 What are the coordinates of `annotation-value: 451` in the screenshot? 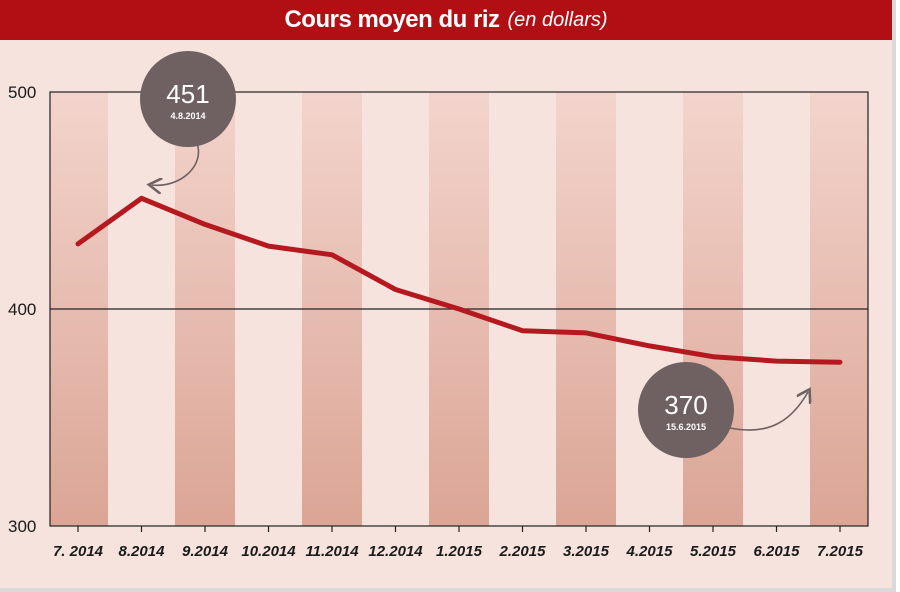 It's located at (187, 94).